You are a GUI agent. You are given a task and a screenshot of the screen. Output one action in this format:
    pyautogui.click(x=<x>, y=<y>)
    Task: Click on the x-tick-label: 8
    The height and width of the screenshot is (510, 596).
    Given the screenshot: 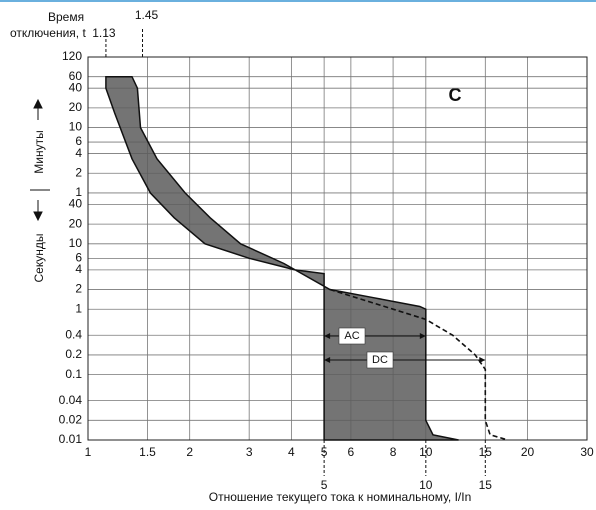 What is the action you would take?
    pyautogui.click(x=393, y=452)
    